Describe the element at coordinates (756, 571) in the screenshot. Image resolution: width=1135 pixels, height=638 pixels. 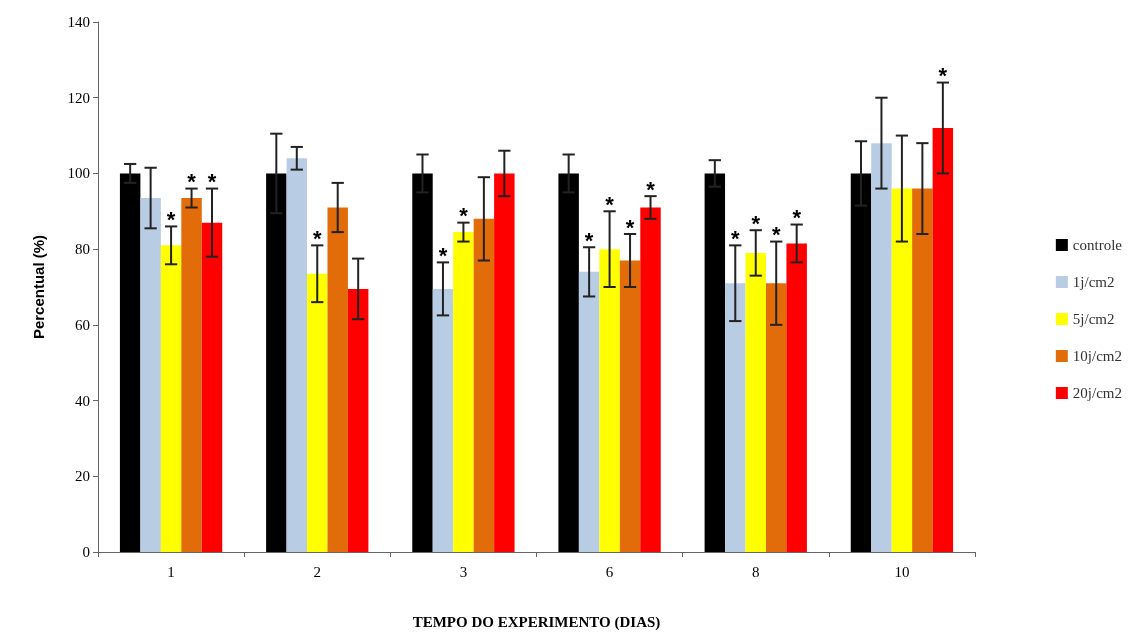
I see `x-tick-label: 8` at that location.